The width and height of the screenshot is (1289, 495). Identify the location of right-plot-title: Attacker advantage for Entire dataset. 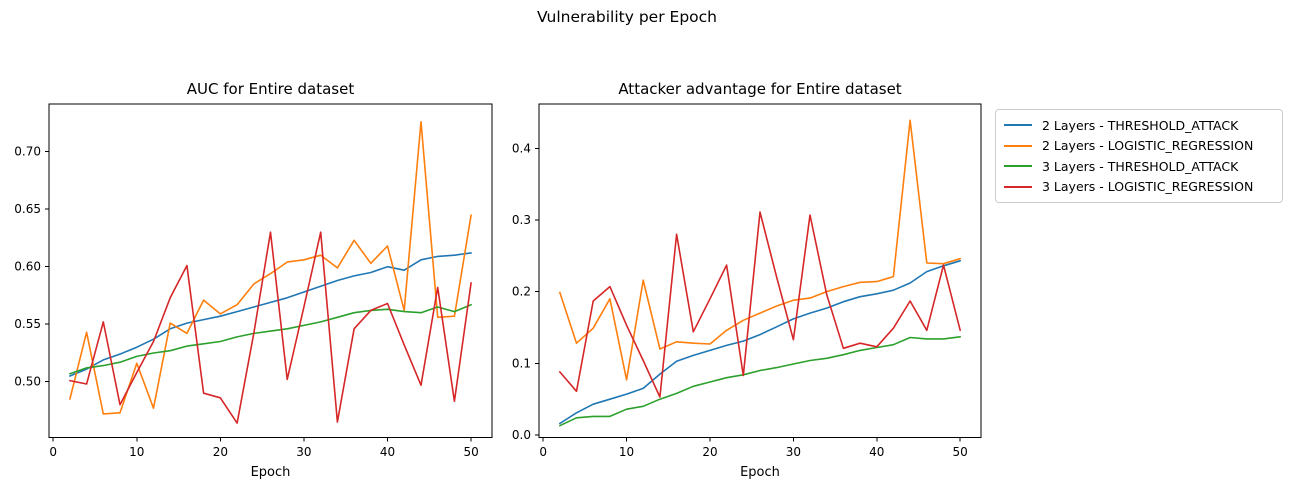
(760, 89).